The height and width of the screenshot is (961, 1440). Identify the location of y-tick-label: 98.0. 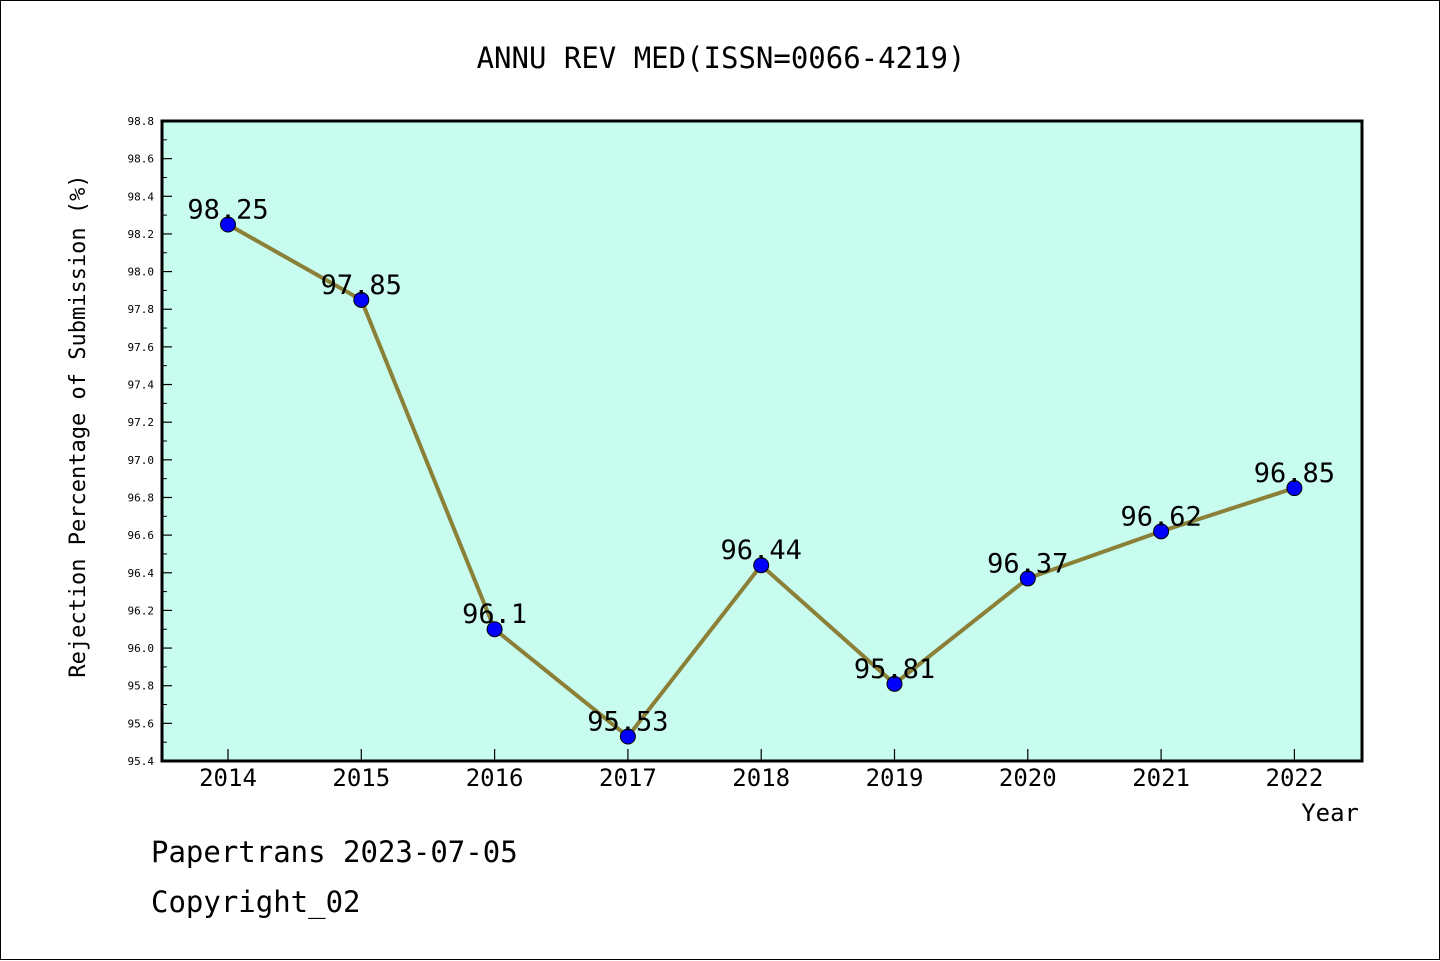
(141, 272).